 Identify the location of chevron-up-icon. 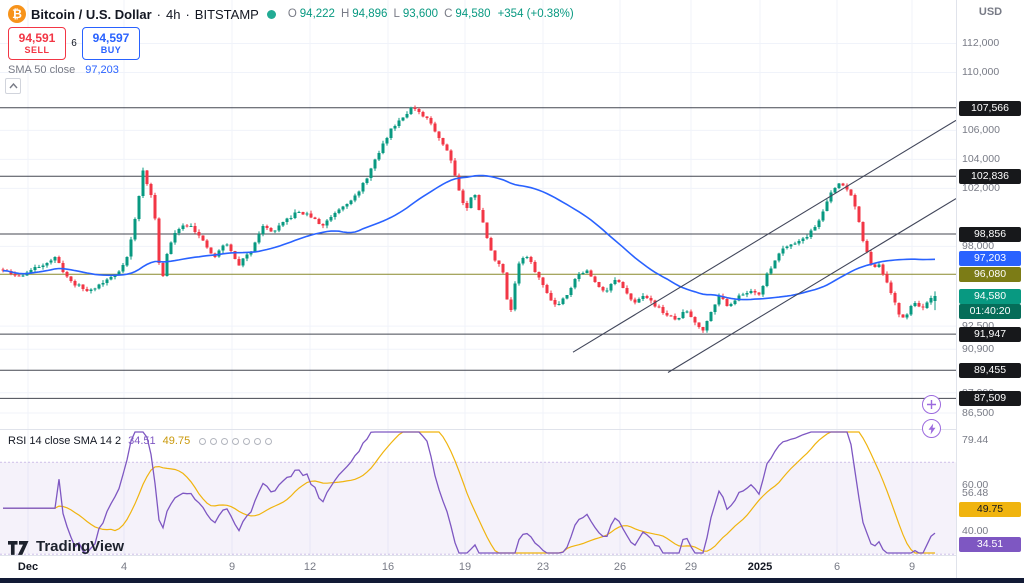
(13, 86).